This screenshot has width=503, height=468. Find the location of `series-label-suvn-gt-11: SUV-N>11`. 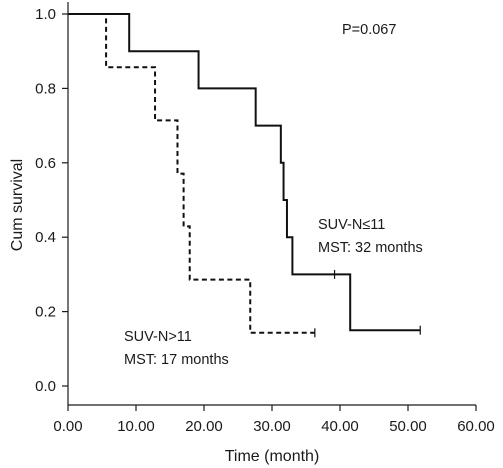

series-label-suvn-gt-11: SUV-N>11 is located at coordinates (158, 337).